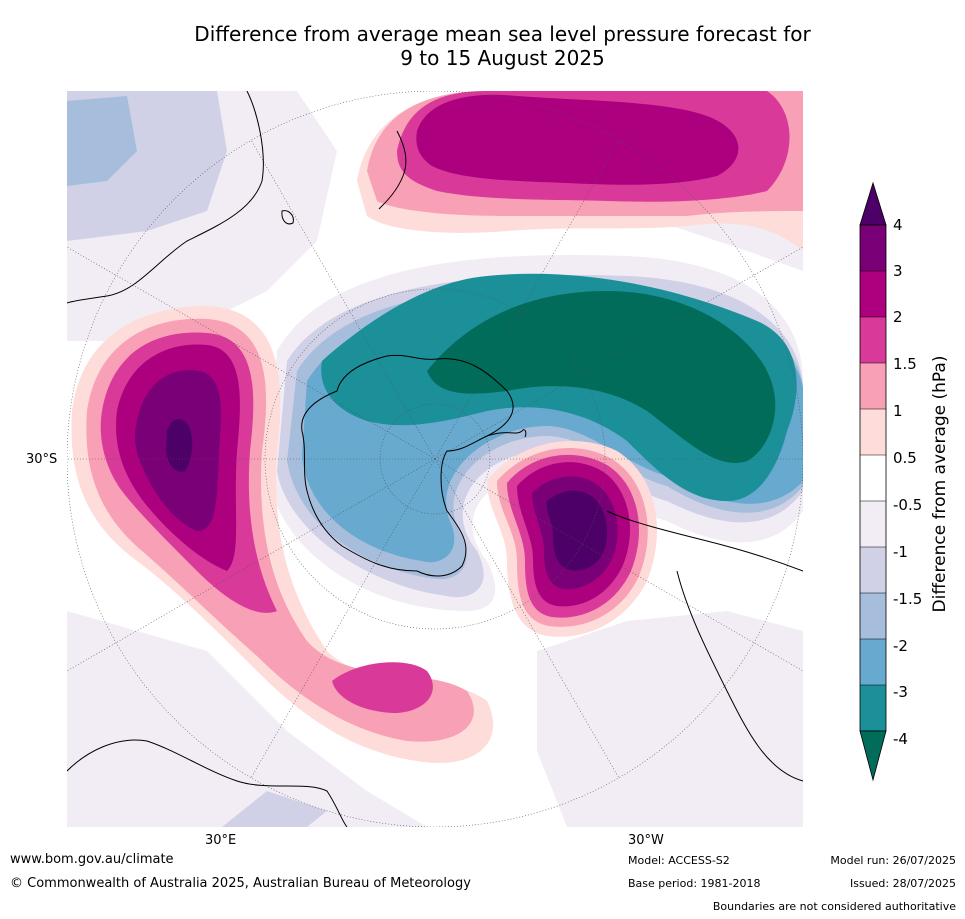  What do you see at coordinates (704, 646) in the screenshot?
I see `south-america-coastline` at bounding box center [704, 646].